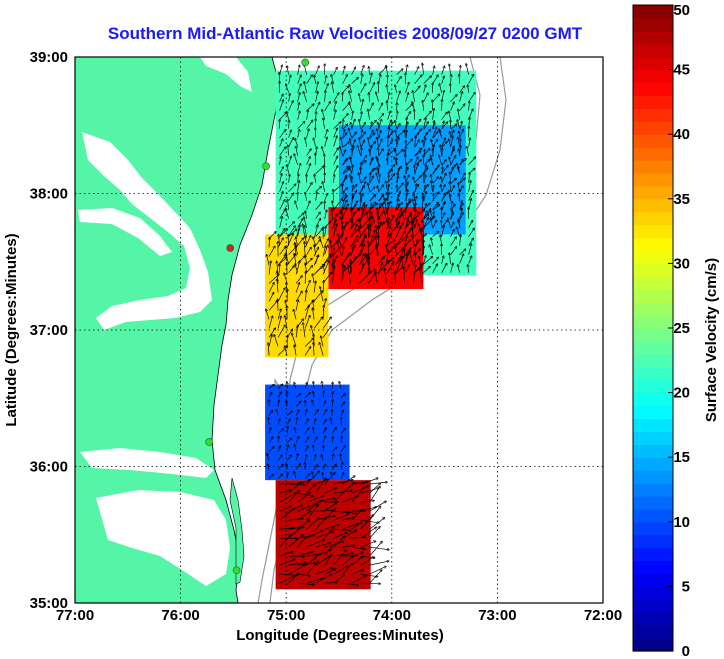 This screenshot has width=724, height=659. Describe the element at coordinates (681, 457) in the screenshot. I see `colorbar-tick-label: 15` at that location.